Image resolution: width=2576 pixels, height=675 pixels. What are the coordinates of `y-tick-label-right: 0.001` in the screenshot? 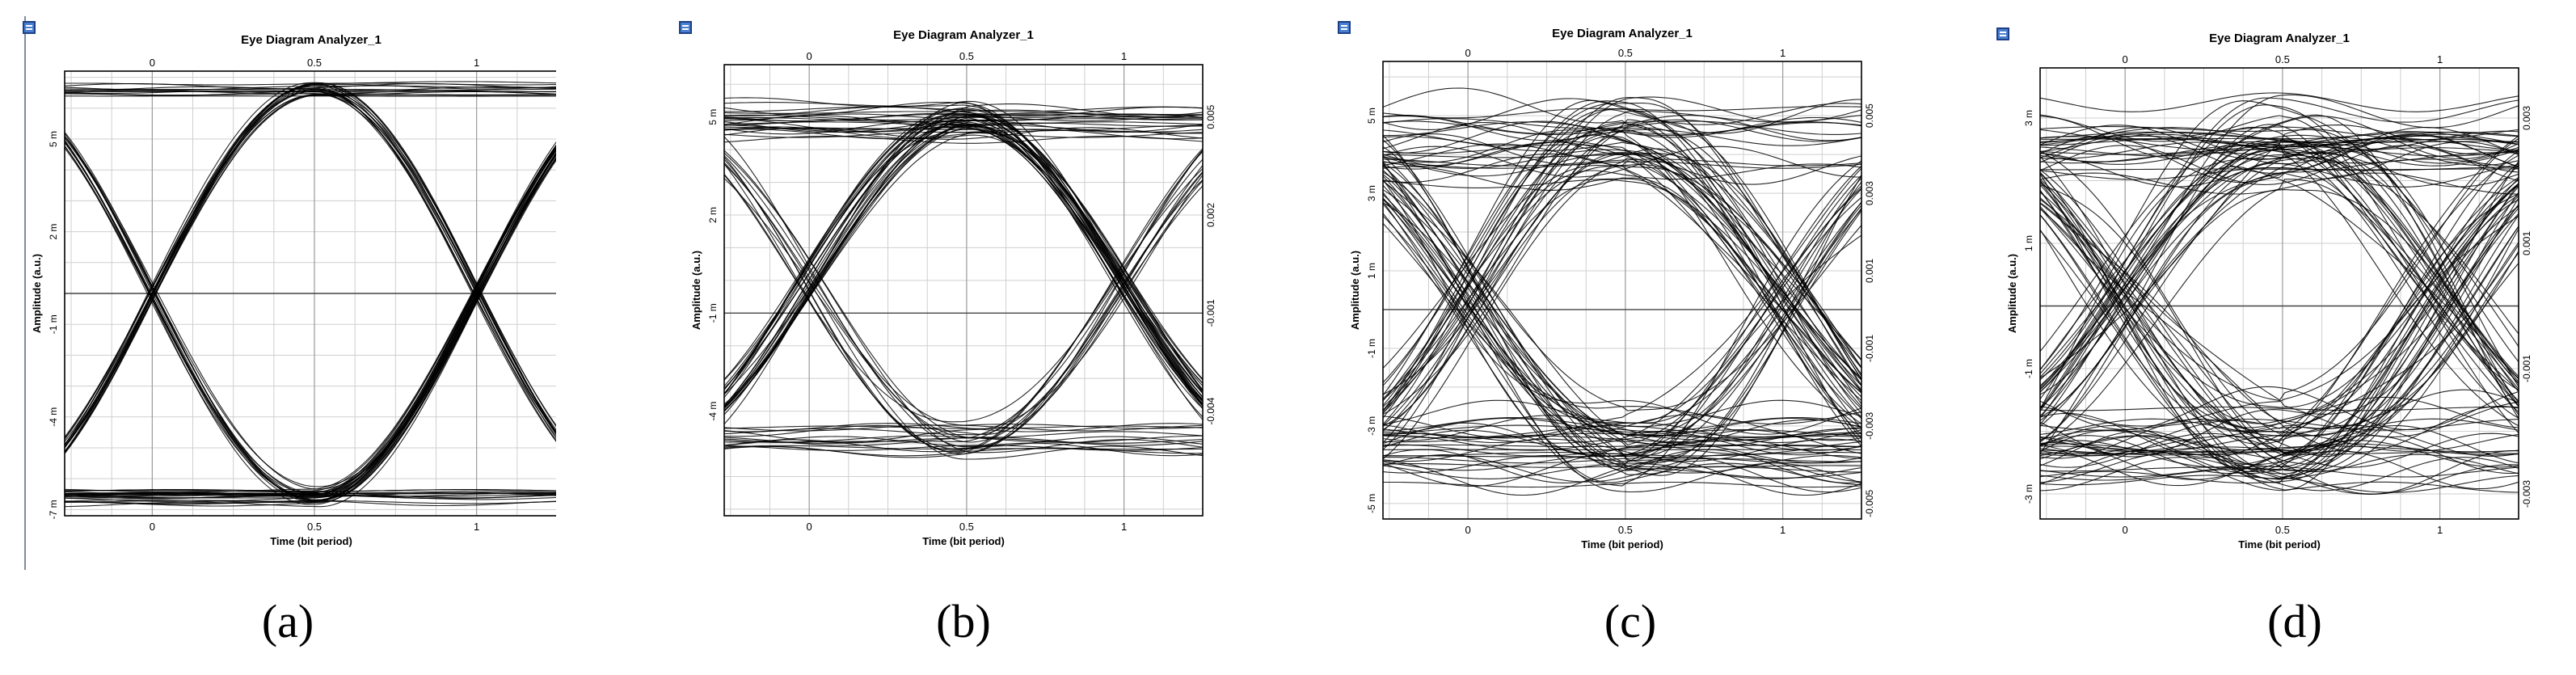 It's located at (1869, 271).